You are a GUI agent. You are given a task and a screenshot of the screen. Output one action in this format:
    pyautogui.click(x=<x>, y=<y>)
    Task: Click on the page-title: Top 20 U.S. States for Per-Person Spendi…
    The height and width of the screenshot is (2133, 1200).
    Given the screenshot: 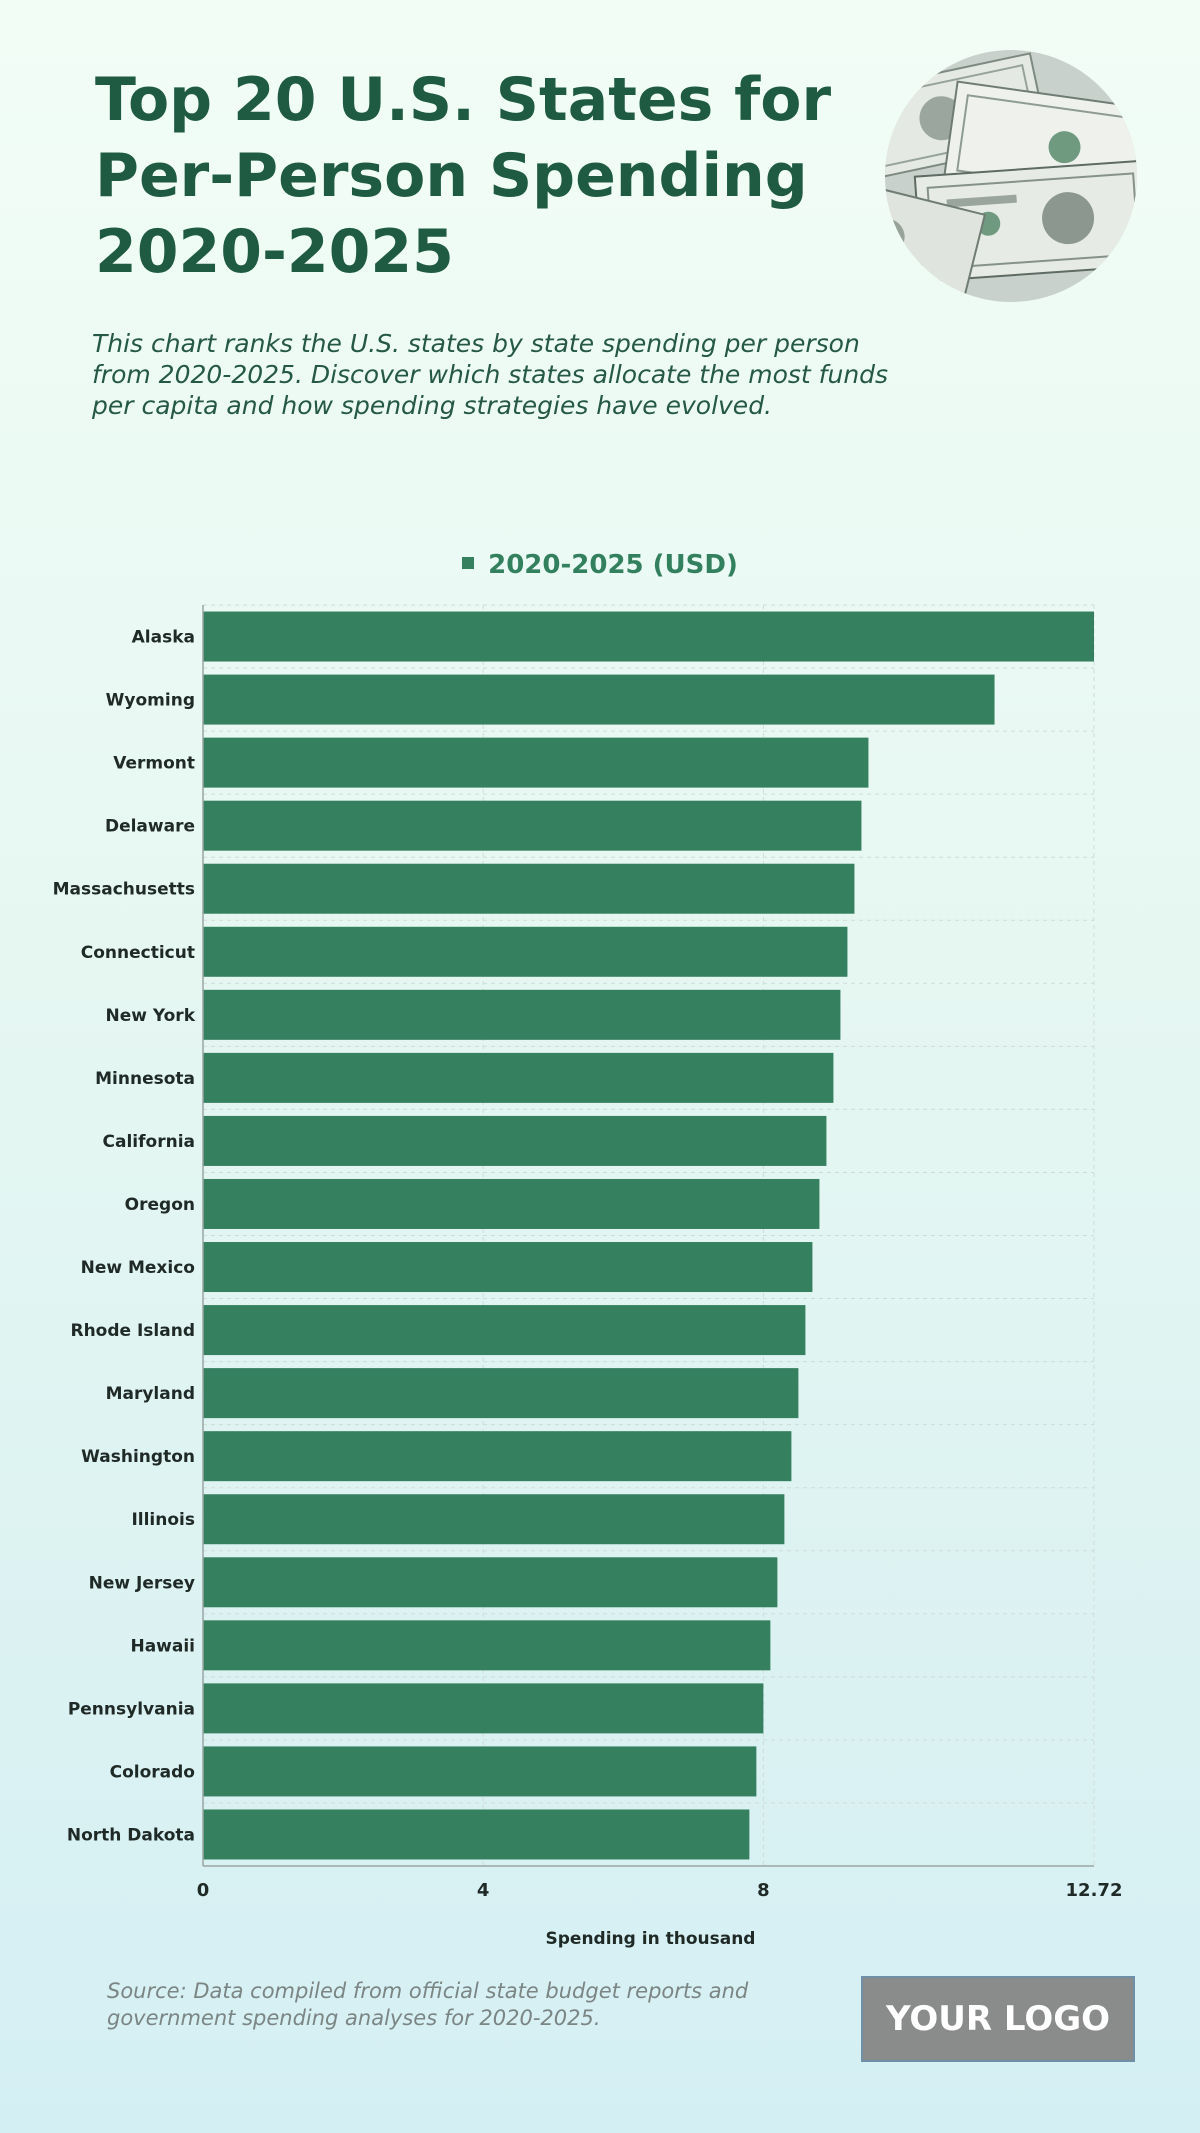 What is the action you would take?
    pyautogui.click(x=463, y=176)
    